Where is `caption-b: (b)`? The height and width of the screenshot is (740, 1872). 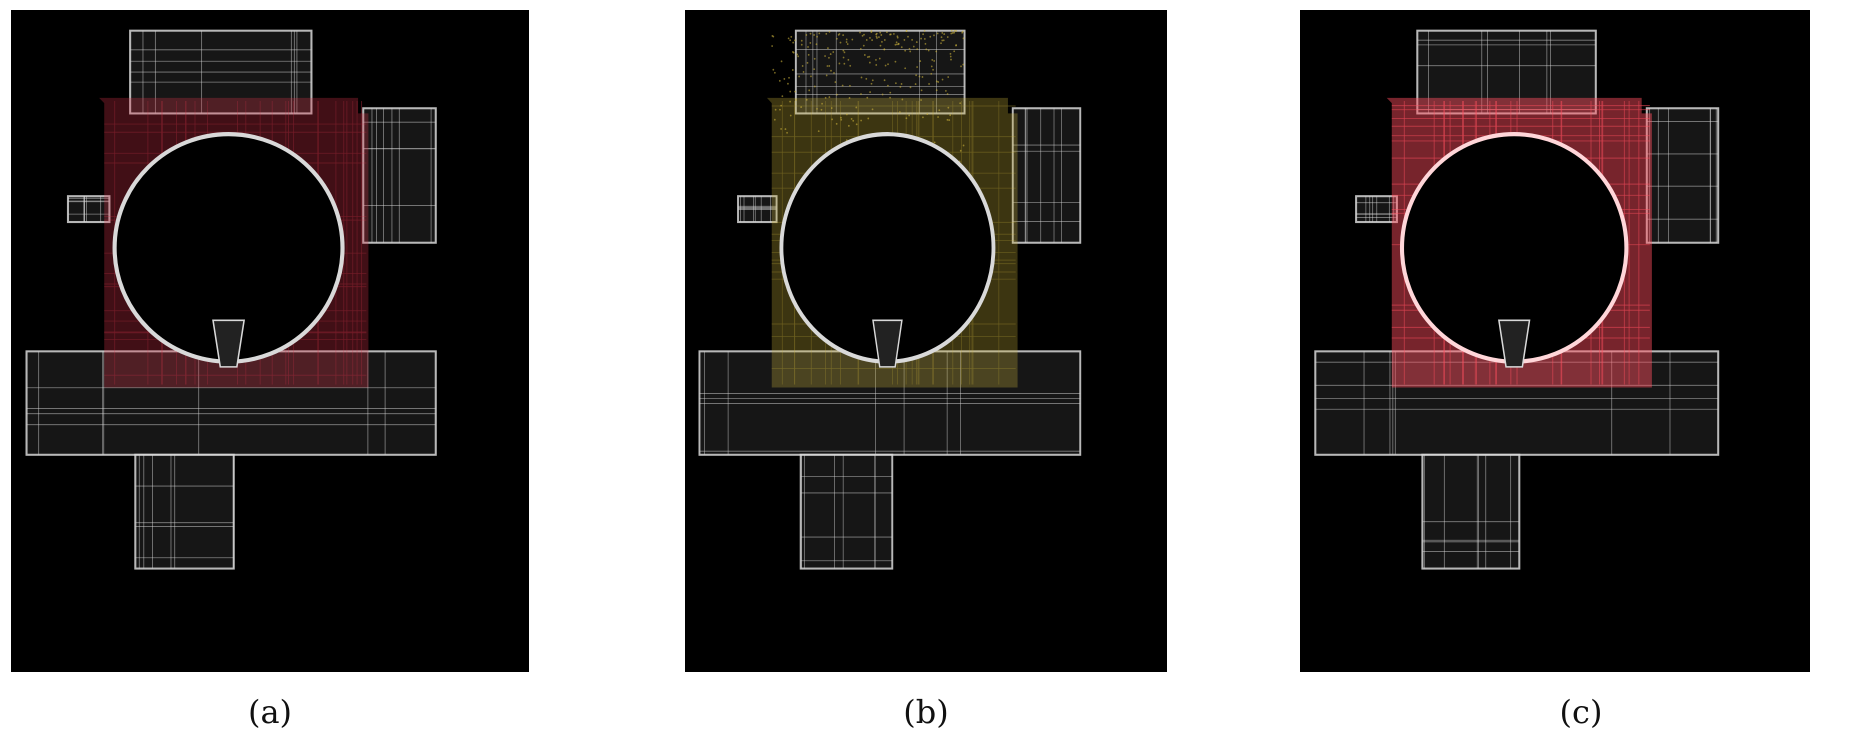
caption-b: (b) is located at coordinates (926, 712).